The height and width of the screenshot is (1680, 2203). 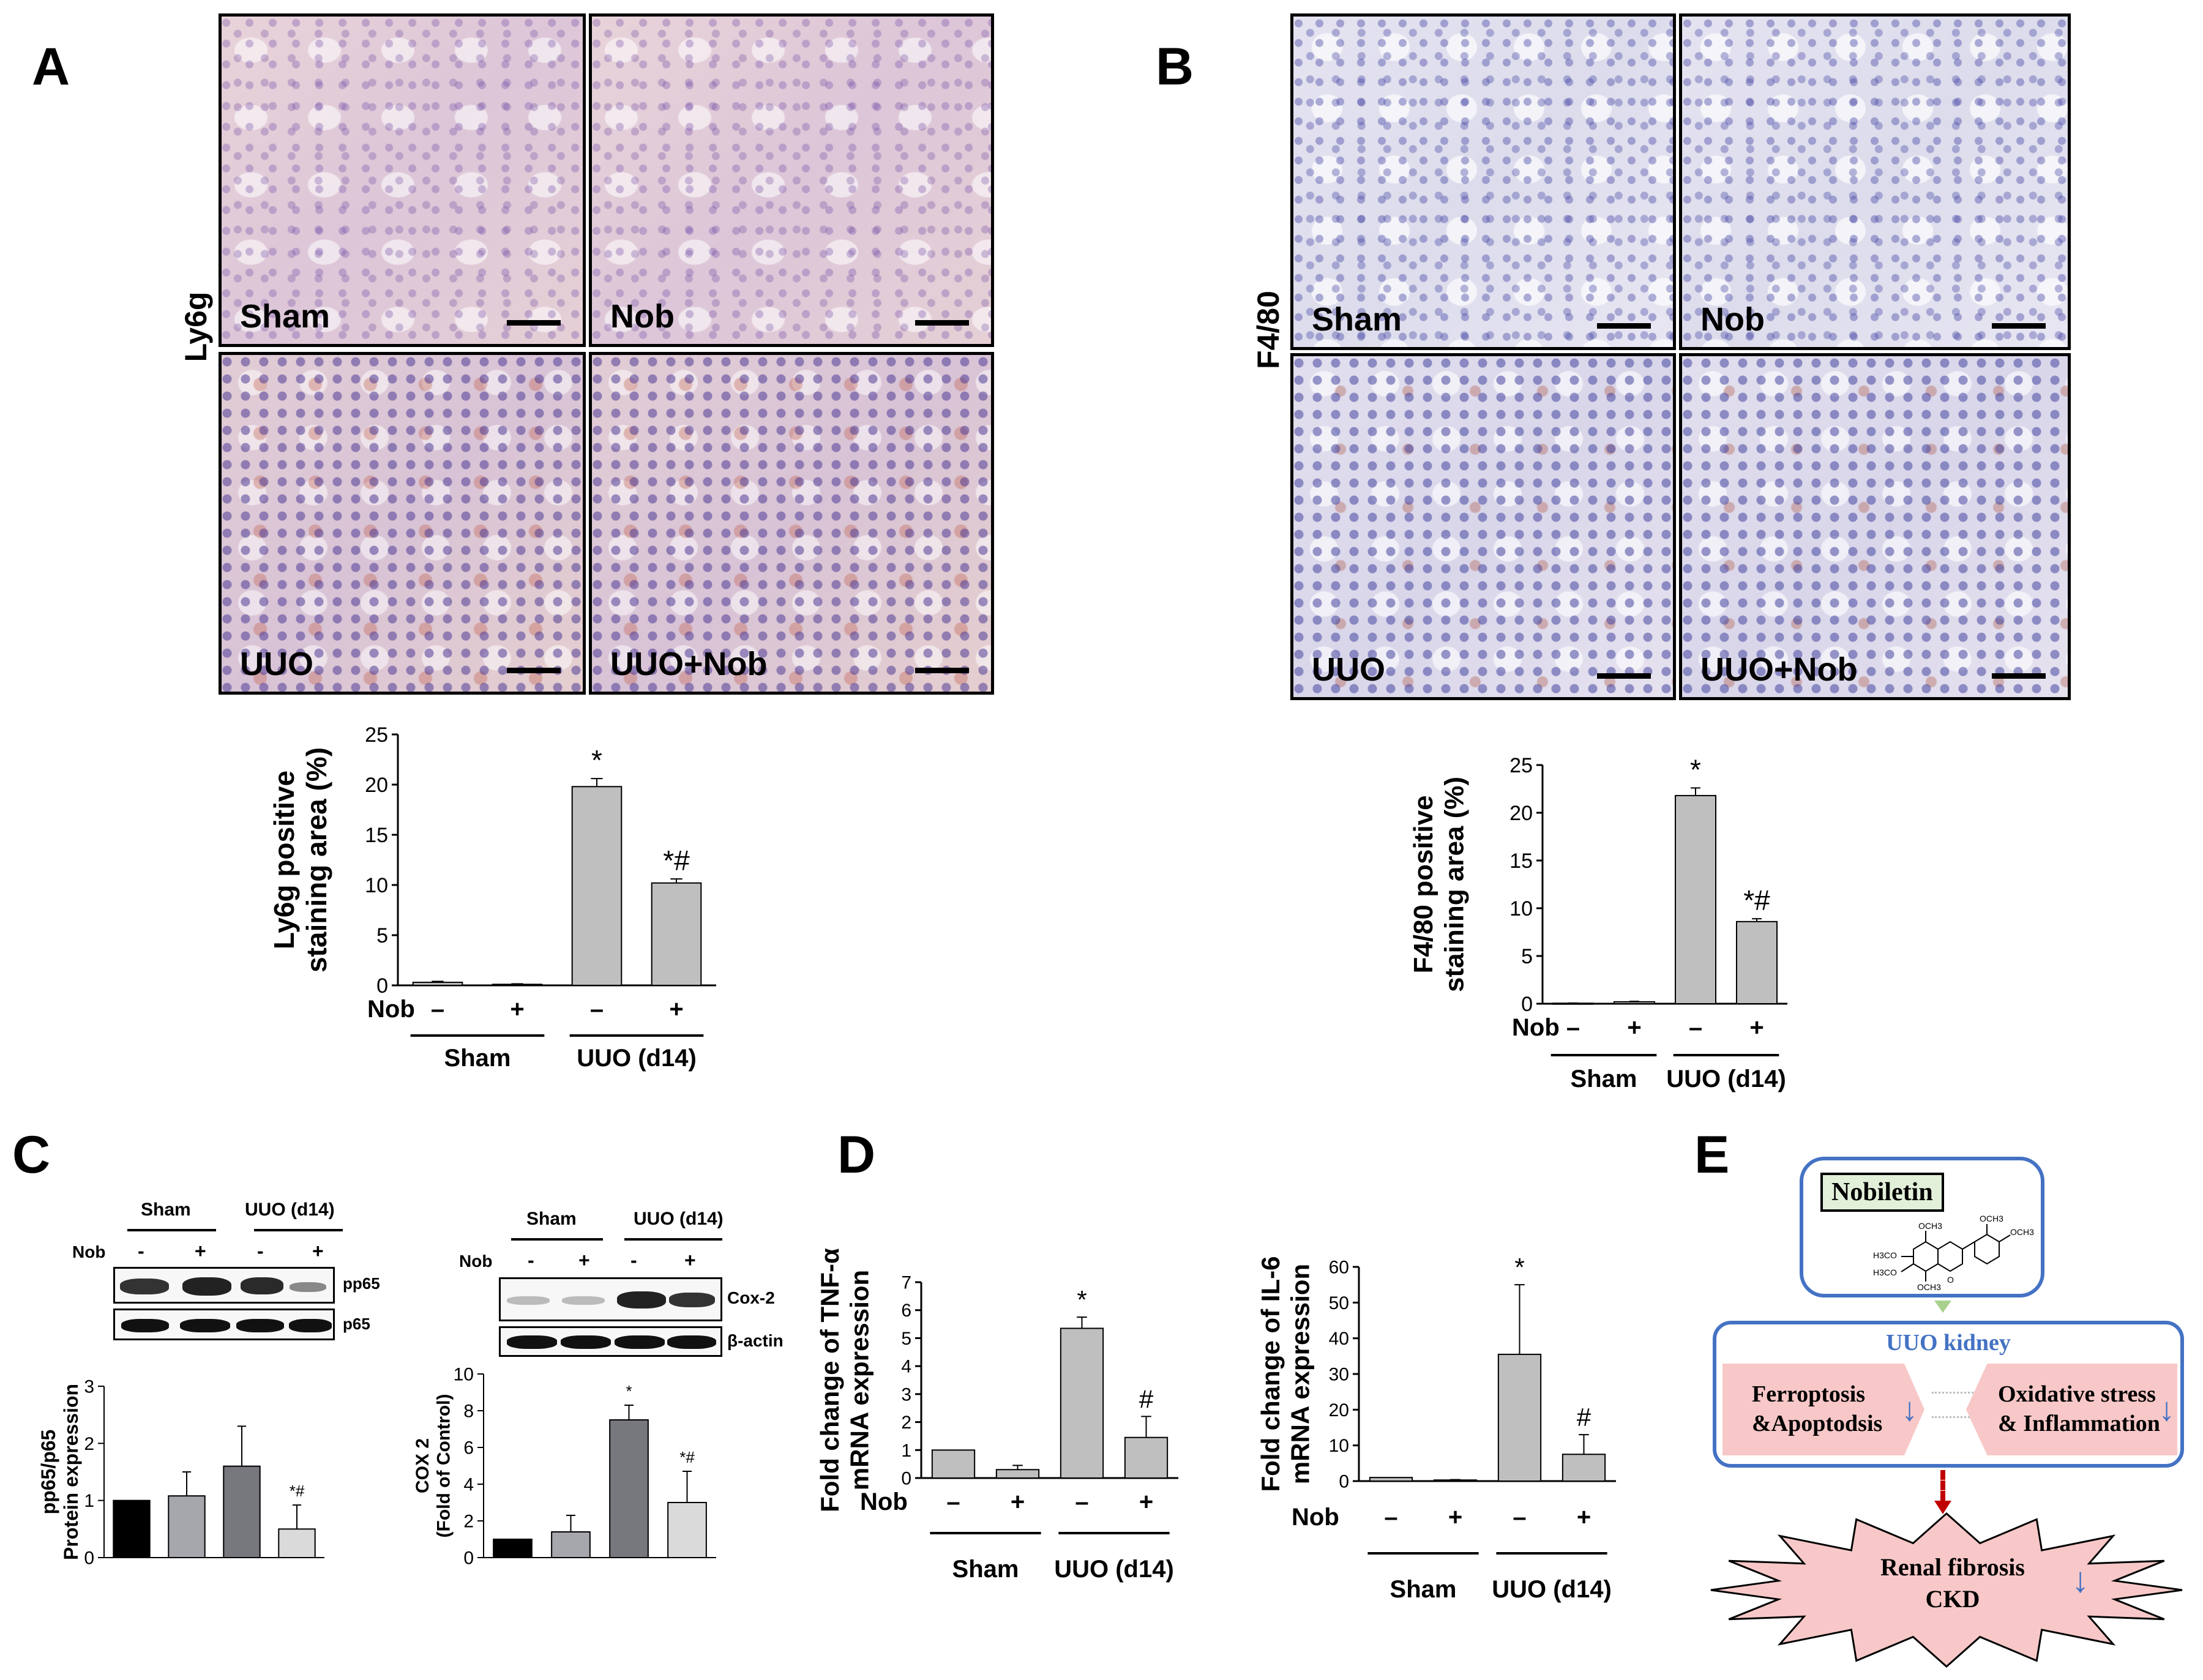 I want to click on group-line, so click(x=557, y=1239).